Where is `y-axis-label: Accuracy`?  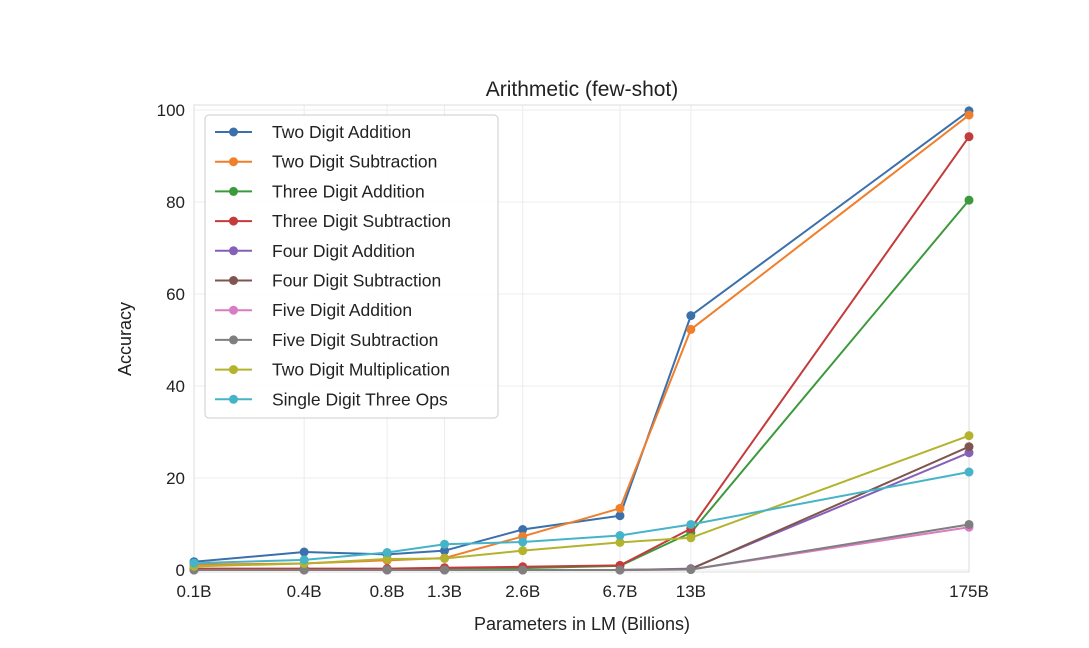
y-axis-label: Accuracy is located at coordinates (125, 339).